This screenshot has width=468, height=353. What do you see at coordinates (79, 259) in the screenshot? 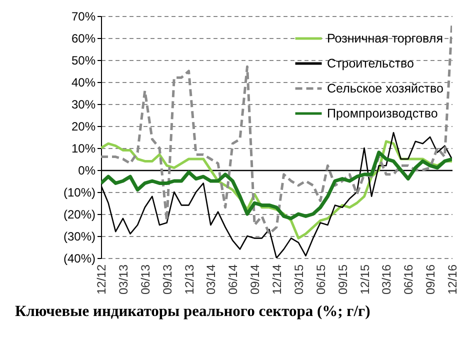
I see `y-tick-label: (40%)` at bounding box center [79, 259].